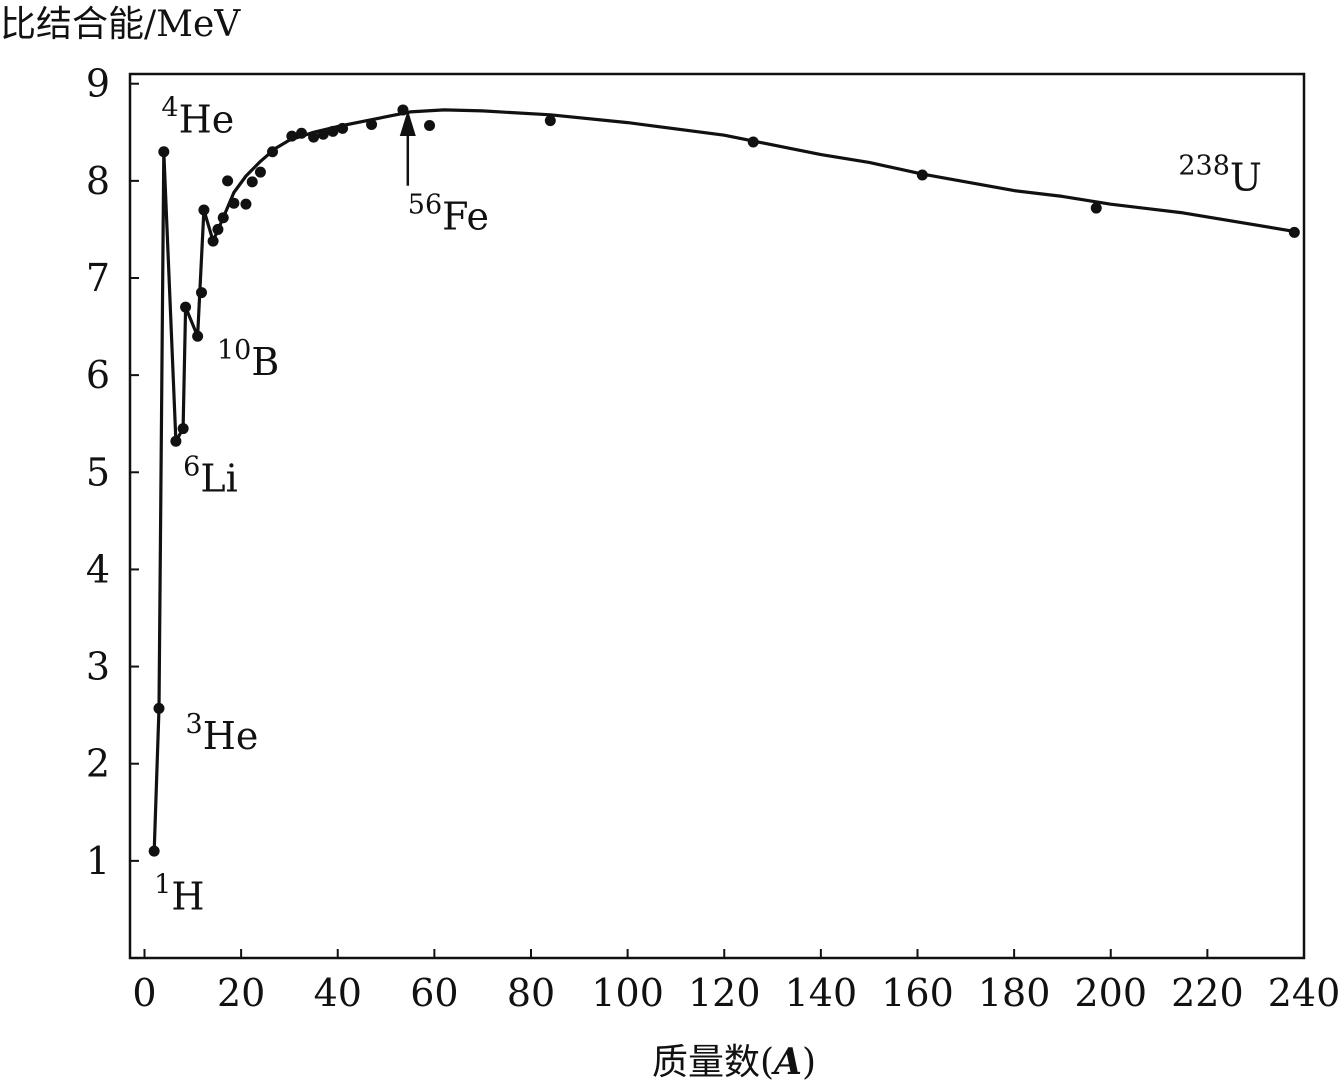  I want to click on isotope-label: 238U, so click(1220, 175).